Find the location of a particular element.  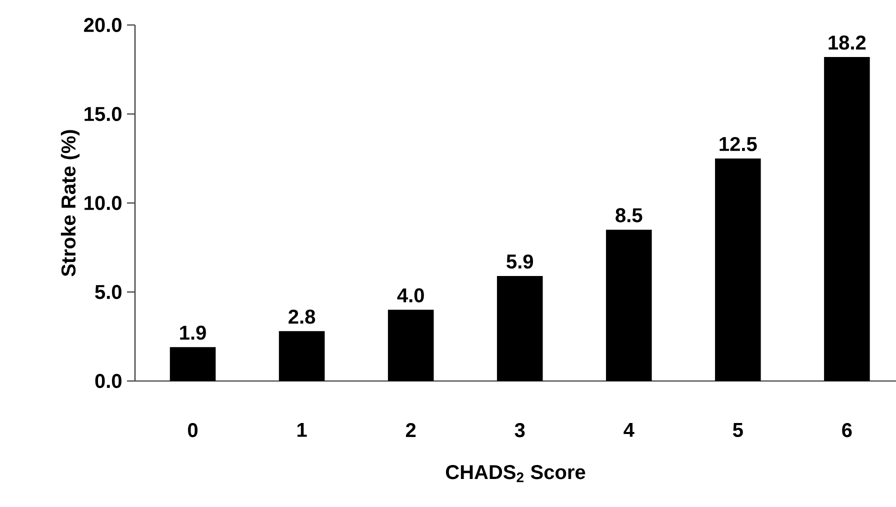

data-label: 5.9 is located at coordinates (520, 261).